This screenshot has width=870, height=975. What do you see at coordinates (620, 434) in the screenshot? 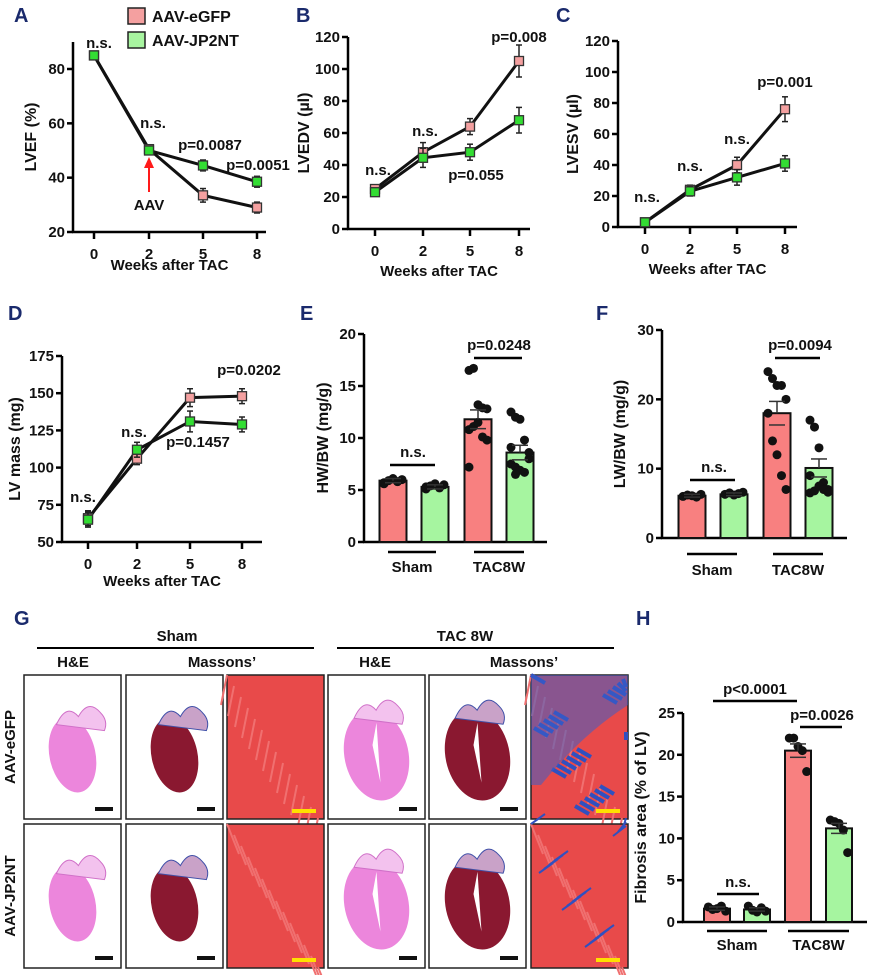
I see `chart-f-y-label: LW/BW (mg/g)` at bounding box center [620, 434].